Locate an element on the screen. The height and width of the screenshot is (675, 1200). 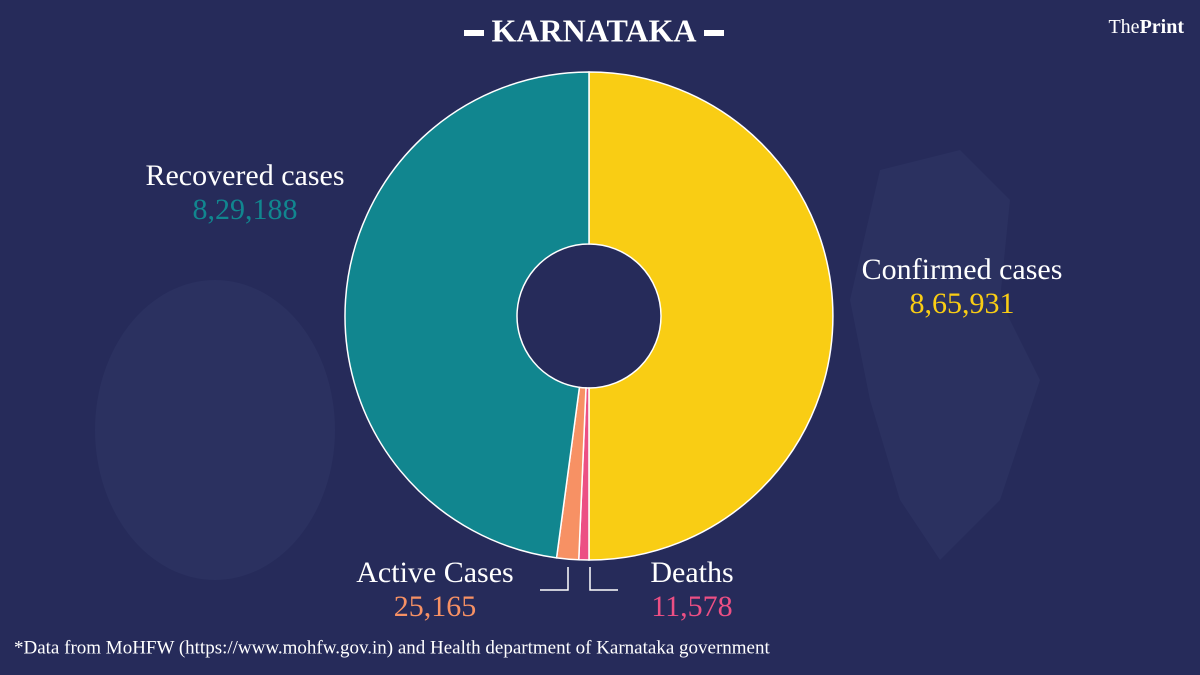
value-label: 11,578 is located at coordinates (691, 606).